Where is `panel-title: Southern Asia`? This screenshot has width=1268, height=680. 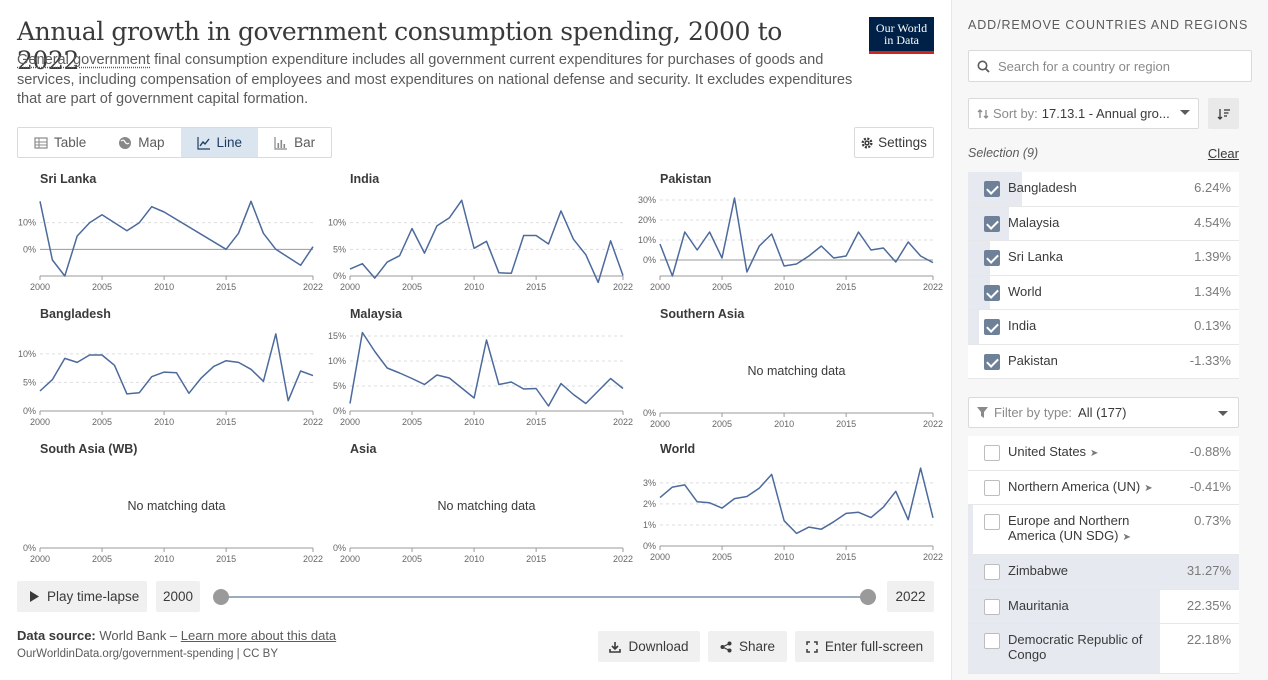 panel-title: Southern Asia is located at coordinates (702, 314).